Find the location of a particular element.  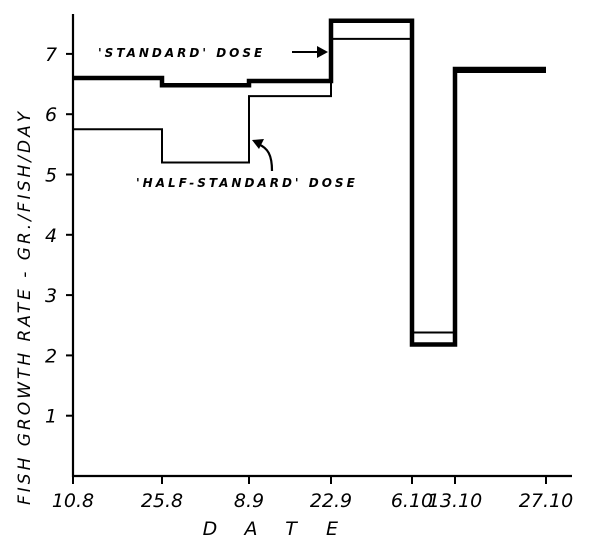

x-axis-title-letter: E is located at coordinates (332, 529).